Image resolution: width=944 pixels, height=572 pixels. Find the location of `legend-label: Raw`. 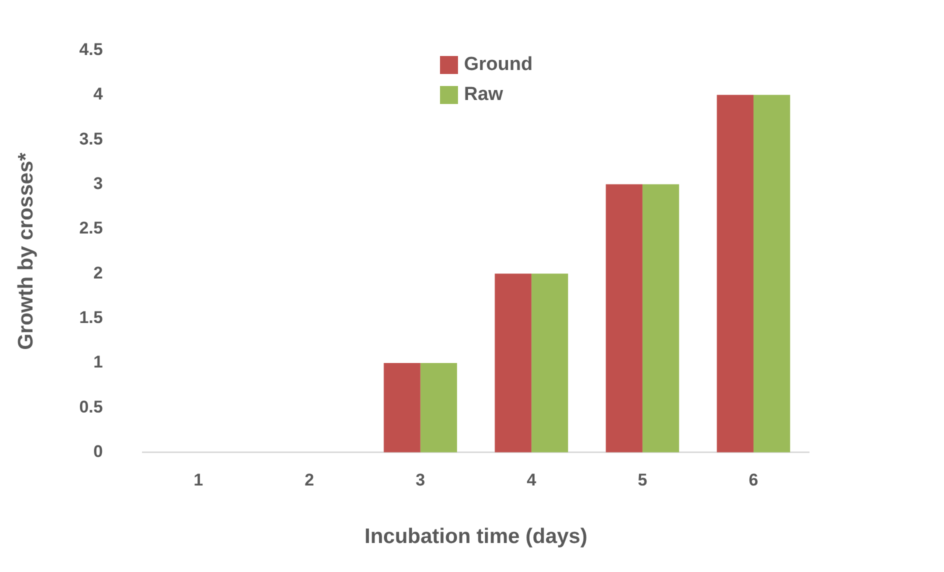

legend-label: Raw is located at coordinates (484, 95).